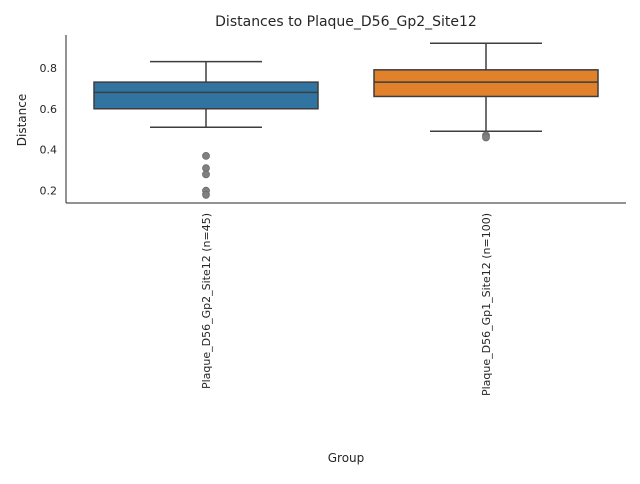 This screenshot has height=484, width=640. What do you see at coordinates (49, 109) in the screenshot?
I see `y-tick-label: 0.6` at bounding box center [49, 109].